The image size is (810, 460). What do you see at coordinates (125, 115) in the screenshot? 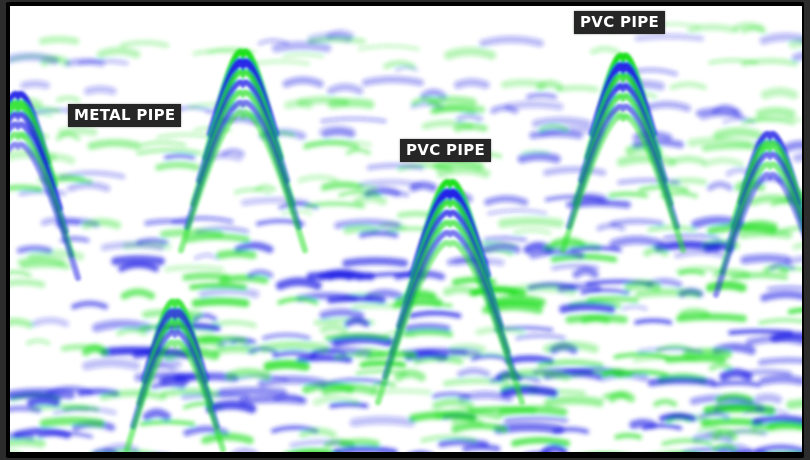
I see `metal-pipe-label: METAL PIPE` at bounding box center [125, 115].